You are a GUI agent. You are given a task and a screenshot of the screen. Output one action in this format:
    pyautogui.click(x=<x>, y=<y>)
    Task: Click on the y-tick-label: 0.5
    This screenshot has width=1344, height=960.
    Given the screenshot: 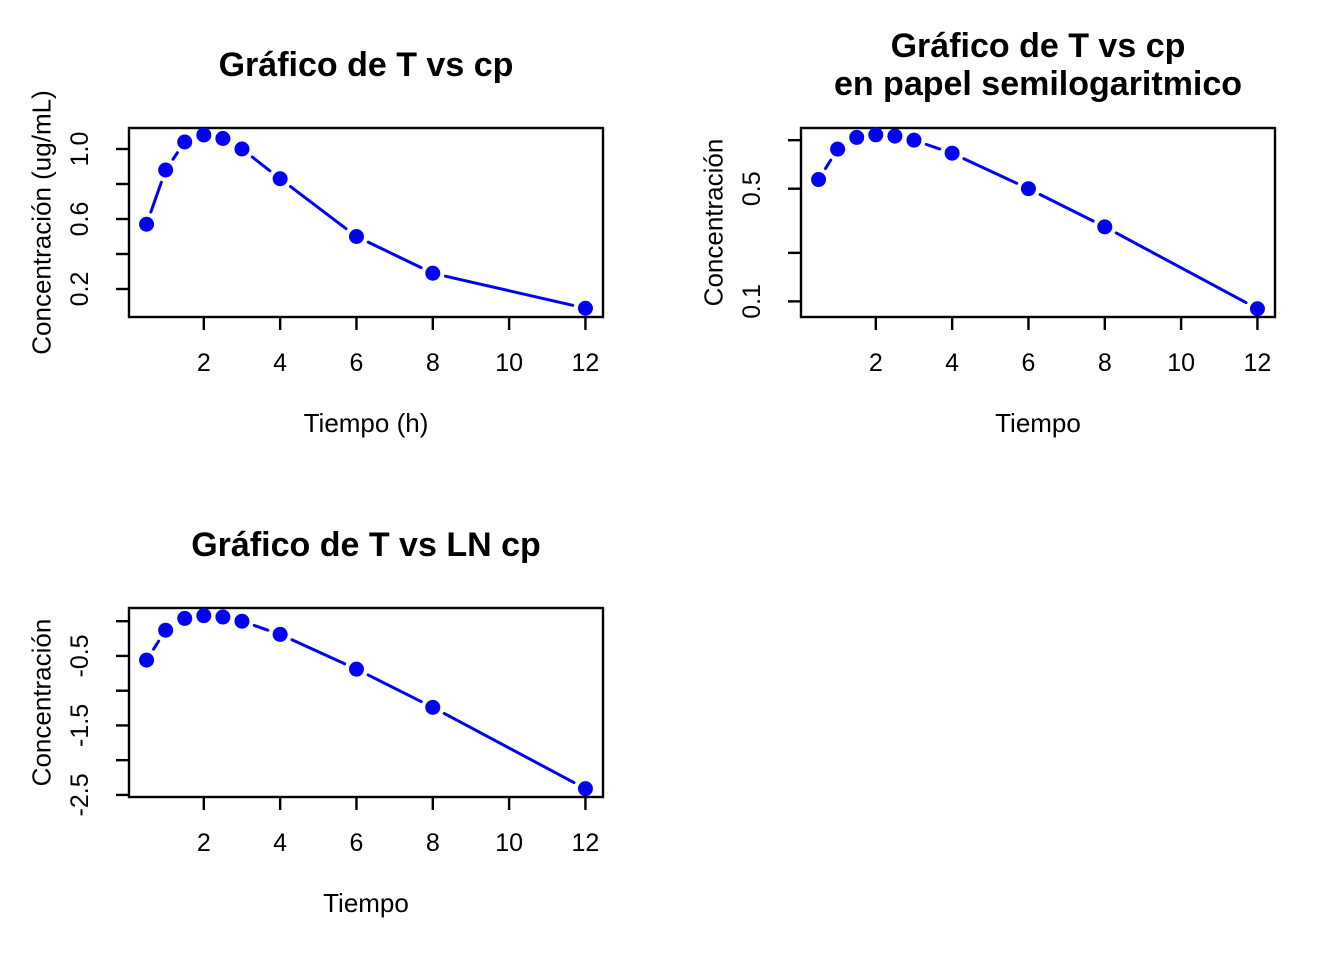 What is the action you would take?
    pyautogui.click(x=752, y=188)
    